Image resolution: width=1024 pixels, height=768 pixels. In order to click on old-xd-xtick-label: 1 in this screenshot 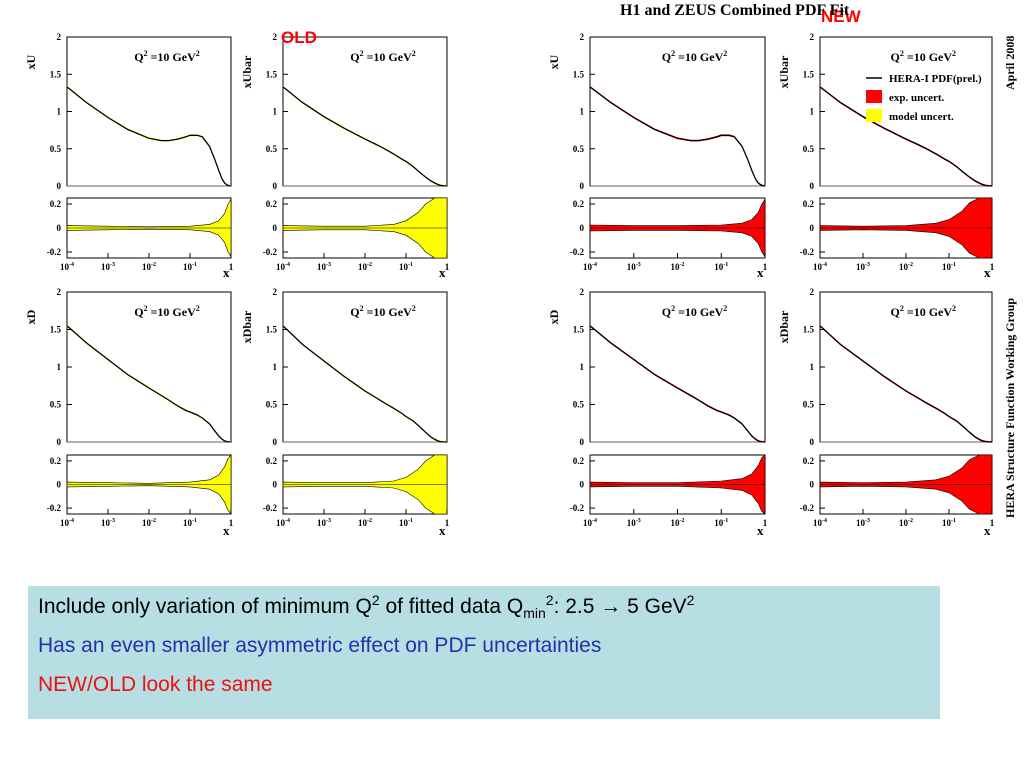, I will do `click(231, 523)`.